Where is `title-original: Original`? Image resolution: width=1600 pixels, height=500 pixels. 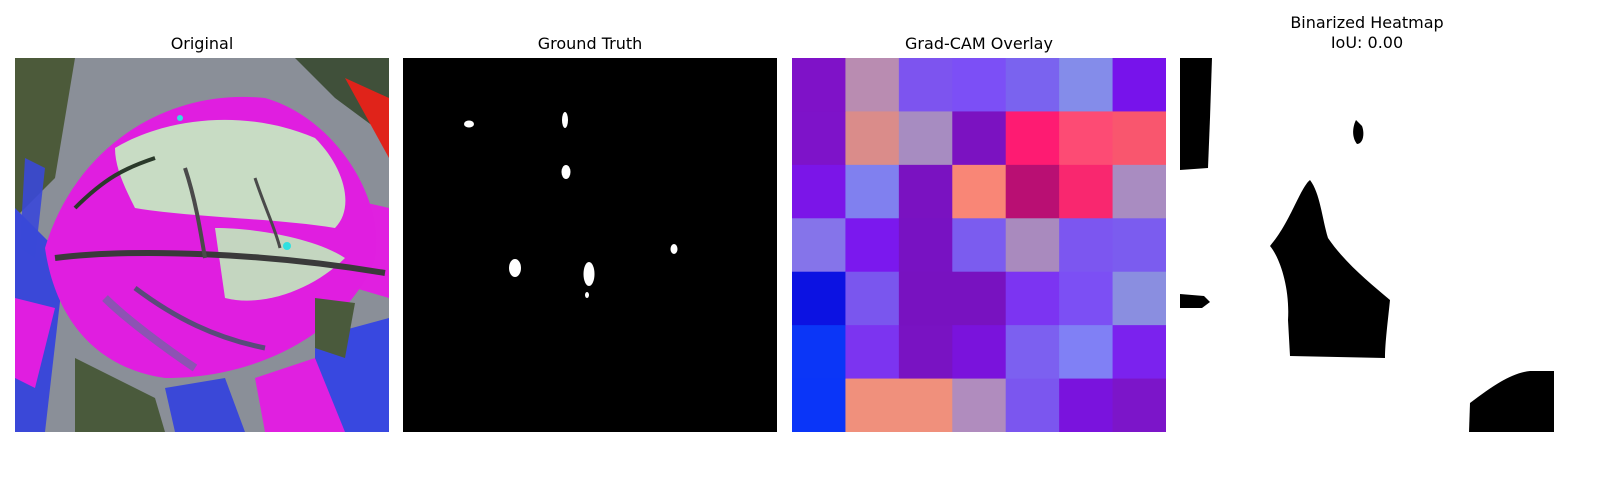
title-original: Original is located at coordinates (202, 43).